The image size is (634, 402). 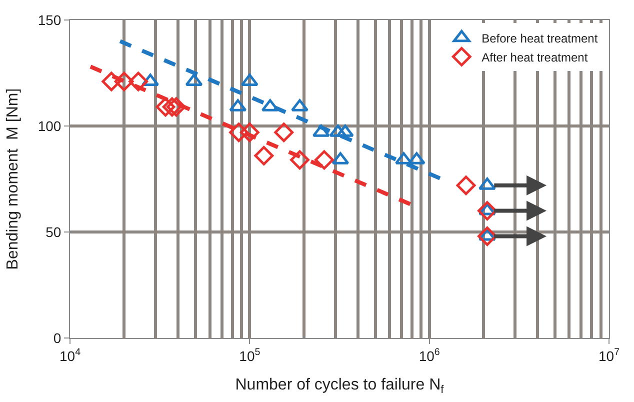 I want to click on x-tick-label: 10$^{5}$, so click(x=250, y=355).